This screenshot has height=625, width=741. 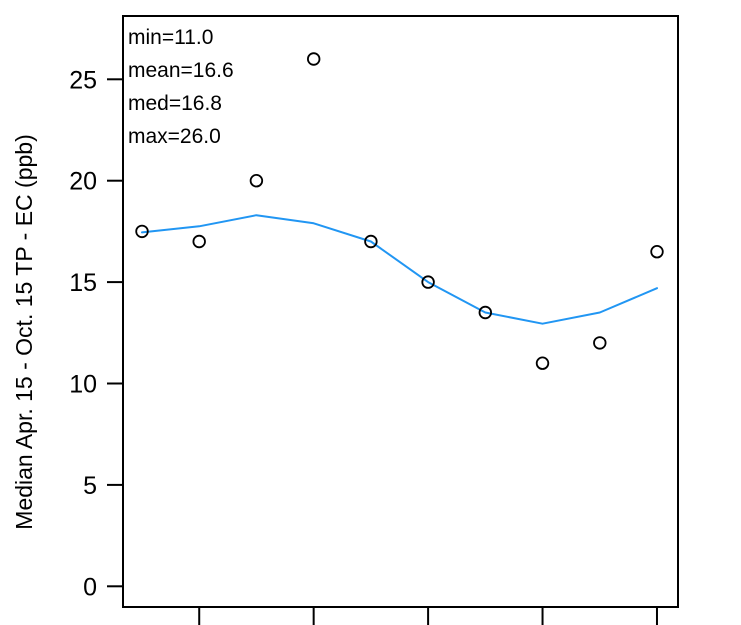 I want to click on lowess-smooth-line, so click(x=399, y=269).